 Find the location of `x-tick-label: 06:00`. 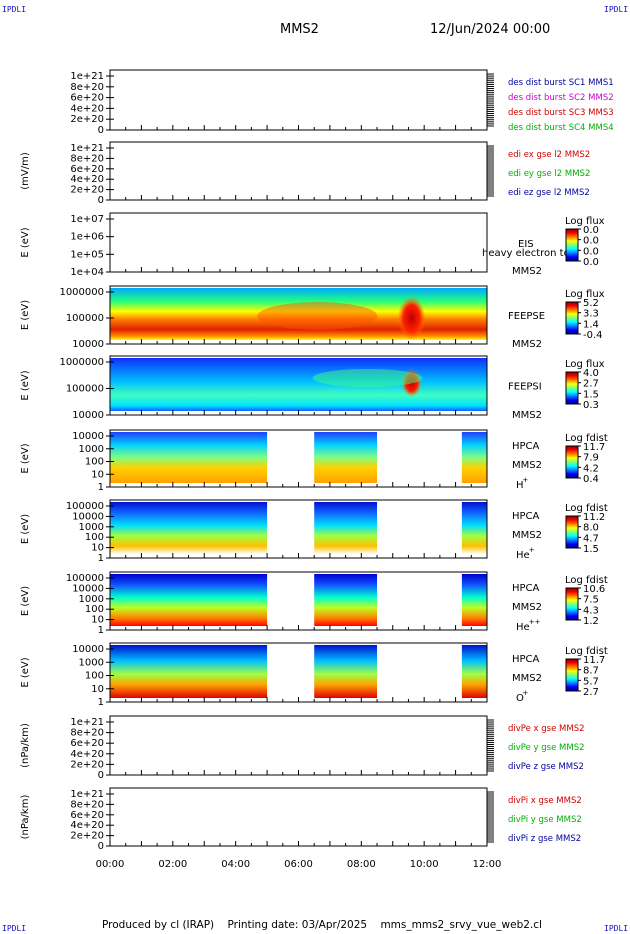

x-tick-label: 06:00 is located at coordinates (298, 864).